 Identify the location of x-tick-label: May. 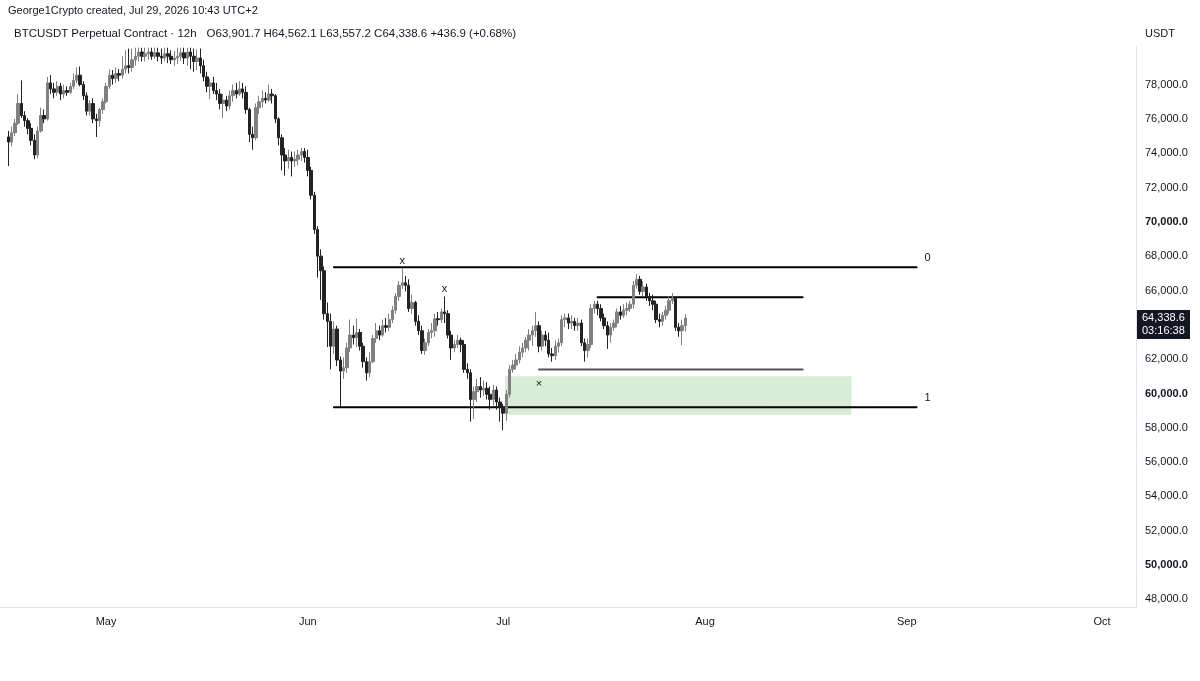
(106, 620).